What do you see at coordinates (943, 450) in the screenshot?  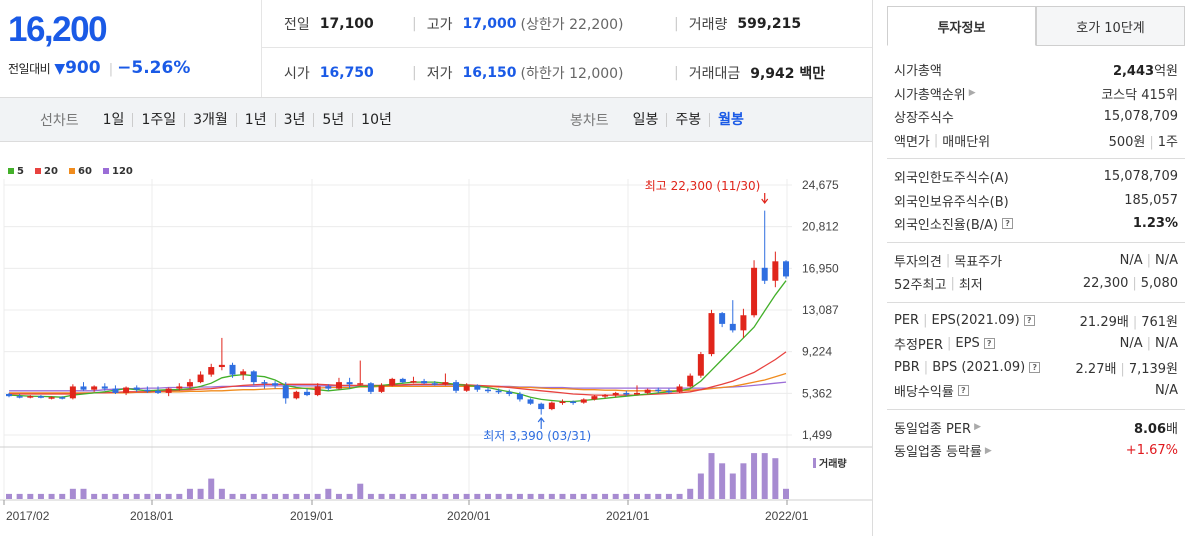 I see `info-key: 동일업종 등락률 ▶` at bounding box center [943, 450].